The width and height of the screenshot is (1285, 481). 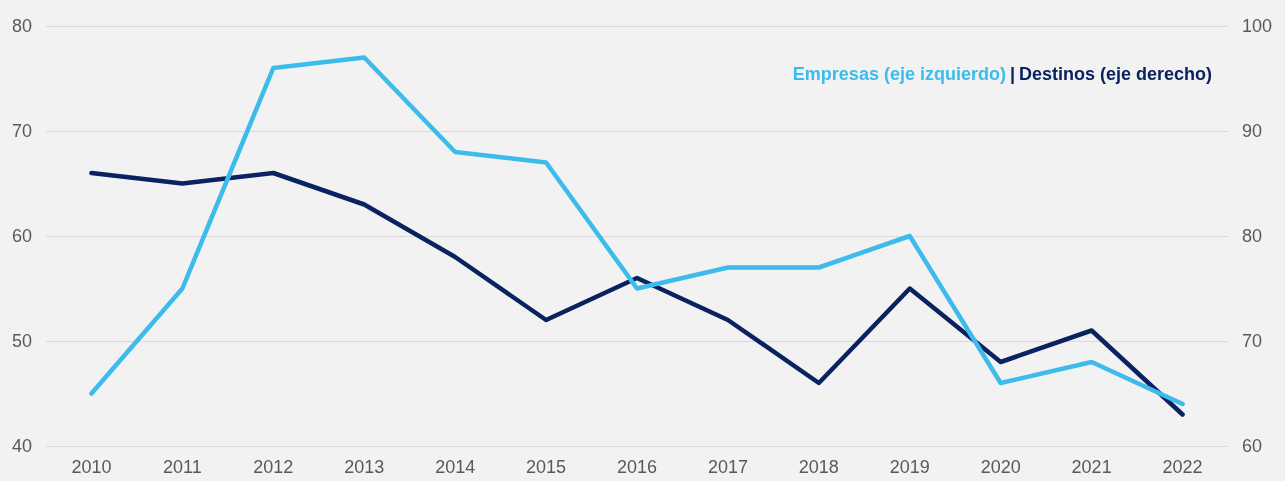 I want to click on y-tick-label: 40, so click(x=21, y=446).